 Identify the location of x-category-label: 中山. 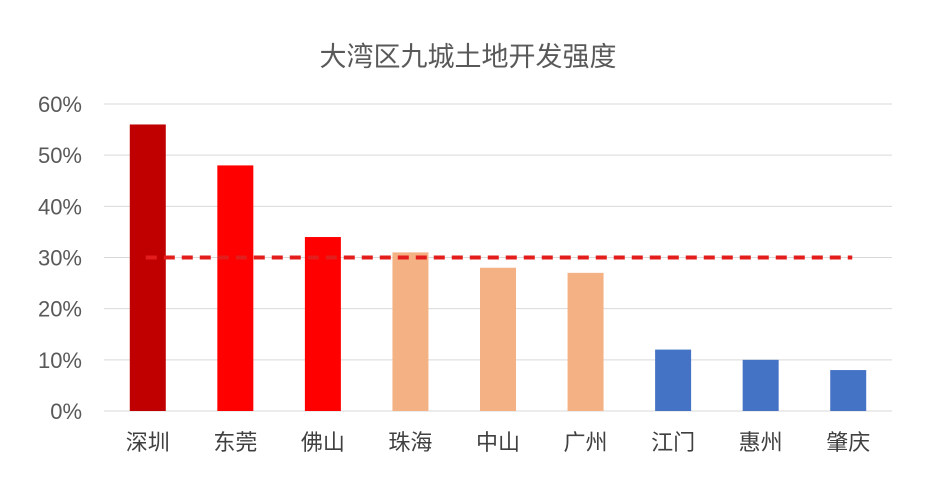
(498, 443).